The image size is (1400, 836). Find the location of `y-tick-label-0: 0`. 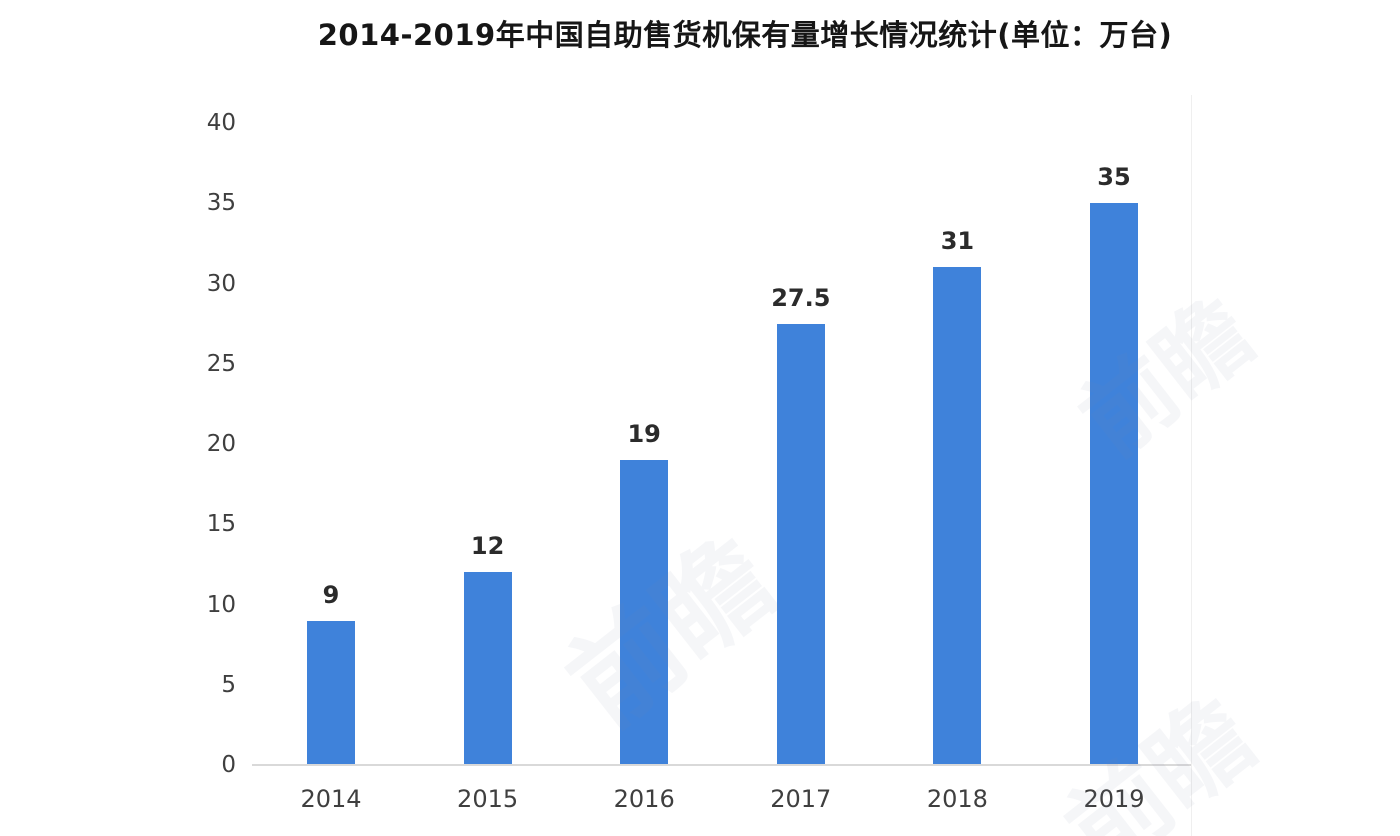

y-tick-label-0: 0 is located at coordinates (228, 765).